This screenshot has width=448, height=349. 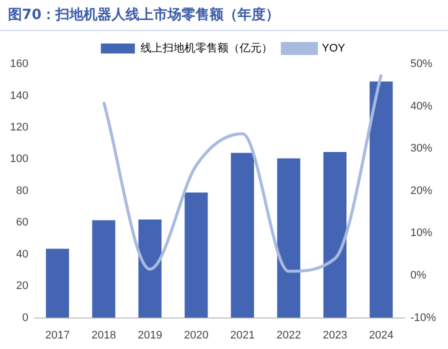 I want to click on y2-tick-label: -10%, so click(x=423, y=318).